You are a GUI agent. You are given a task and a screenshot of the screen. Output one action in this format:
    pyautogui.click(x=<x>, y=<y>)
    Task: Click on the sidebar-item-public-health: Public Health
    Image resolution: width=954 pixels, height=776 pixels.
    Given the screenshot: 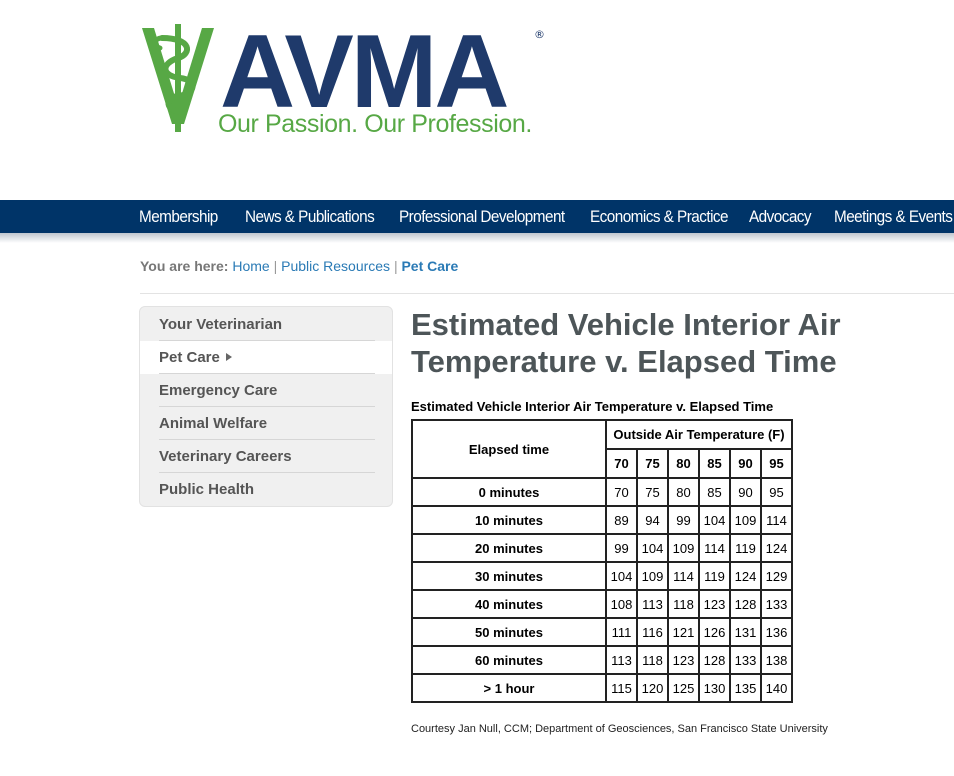 What is the action you would take?
    pyautogui.click(x=207, y=489)
    